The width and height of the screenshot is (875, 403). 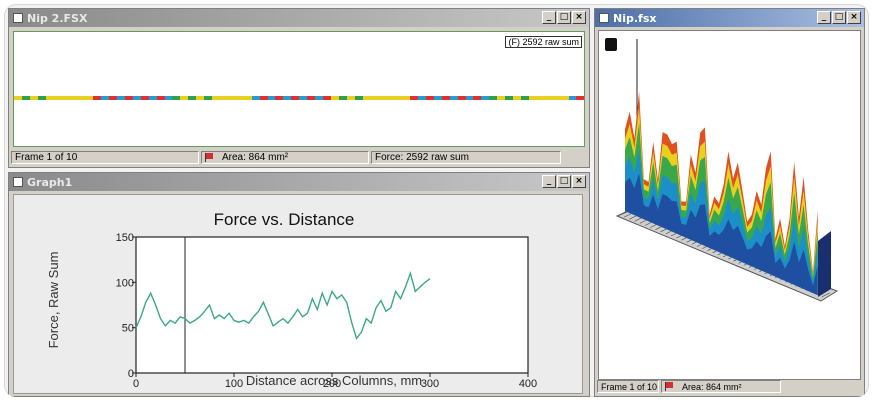 I want to click on x-tick-label: 300, so click(x=430, y=384).